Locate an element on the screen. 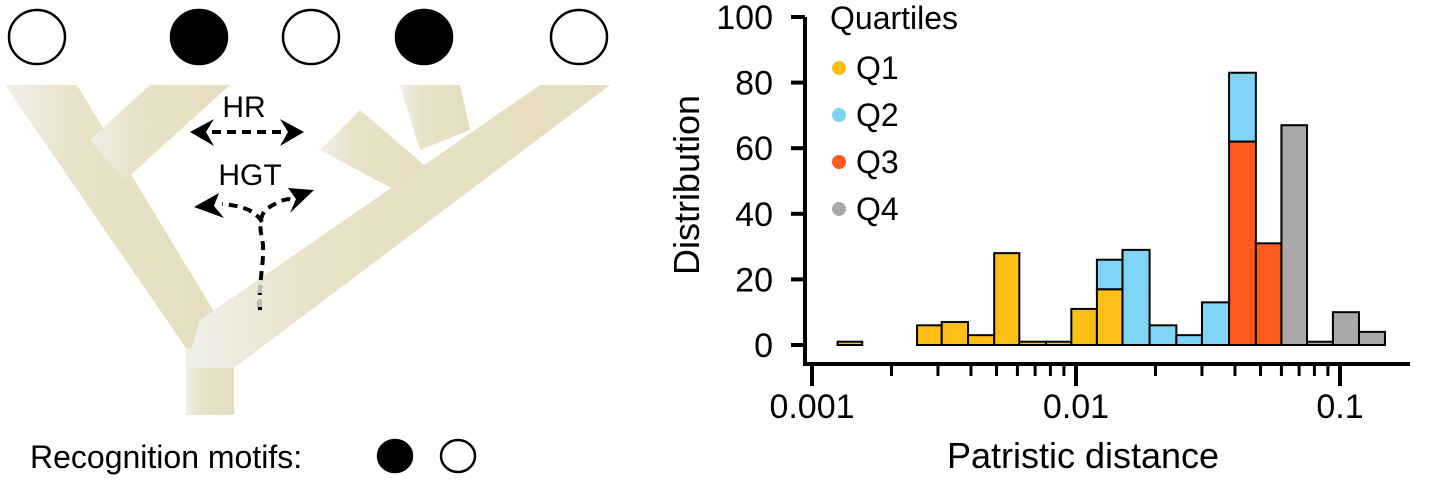 The width and height of the screenshot is (1448, 481). hr-left-arrowhead is located at coordinates (202, 132).